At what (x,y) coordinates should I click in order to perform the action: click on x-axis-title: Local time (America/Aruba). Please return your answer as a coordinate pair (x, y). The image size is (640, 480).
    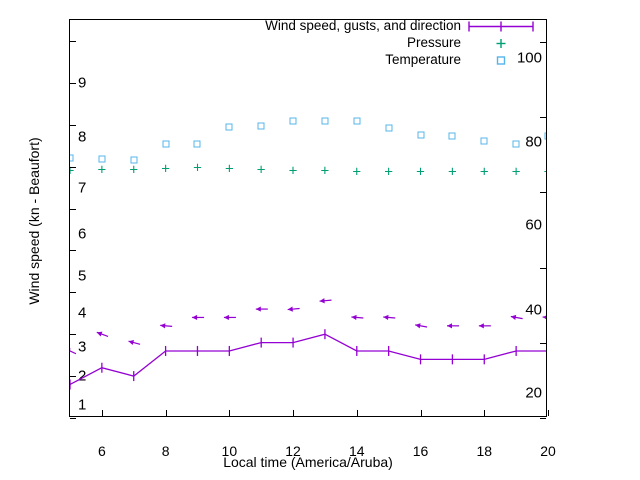
    Looking at the image, I should click on (308, 462).